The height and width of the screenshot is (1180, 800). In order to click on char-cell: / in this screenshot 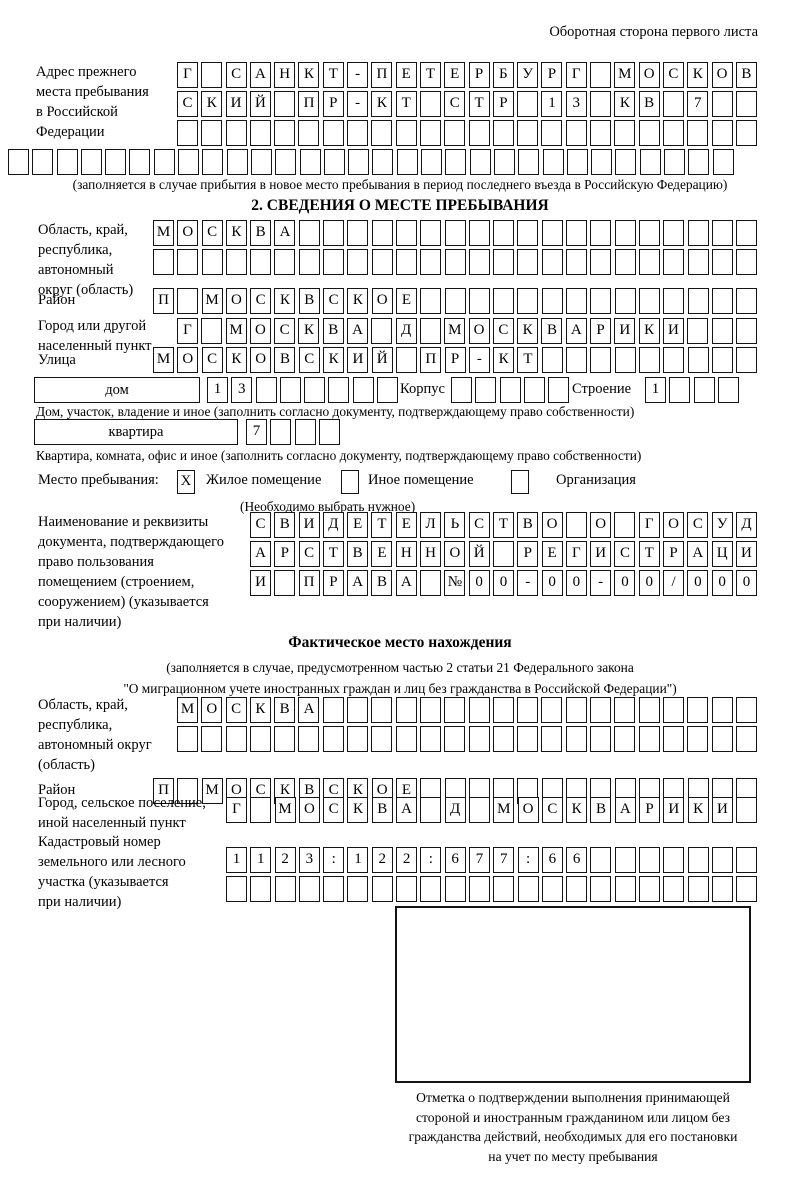, I will do `click(674, 583)`.